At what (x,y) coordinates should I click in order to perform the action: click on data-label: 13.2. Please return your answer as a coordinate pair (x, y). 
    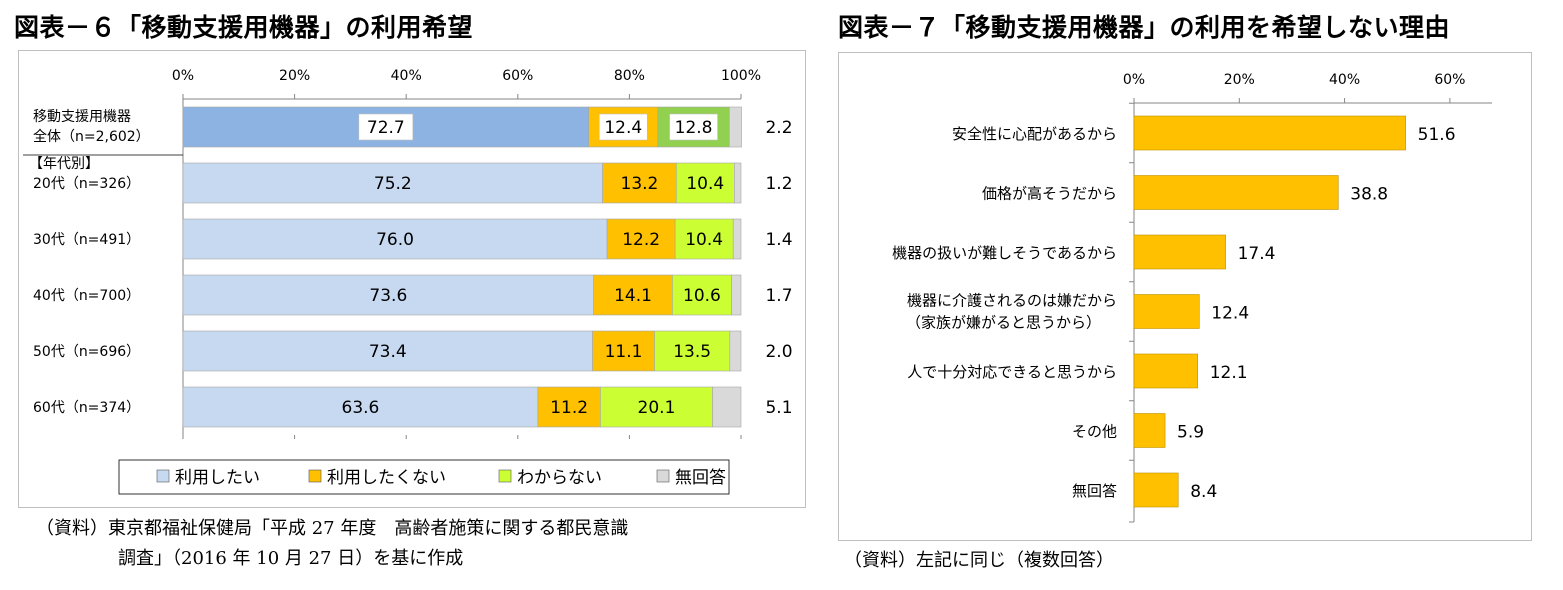
    Looking at the image, I should click on (640, 184).